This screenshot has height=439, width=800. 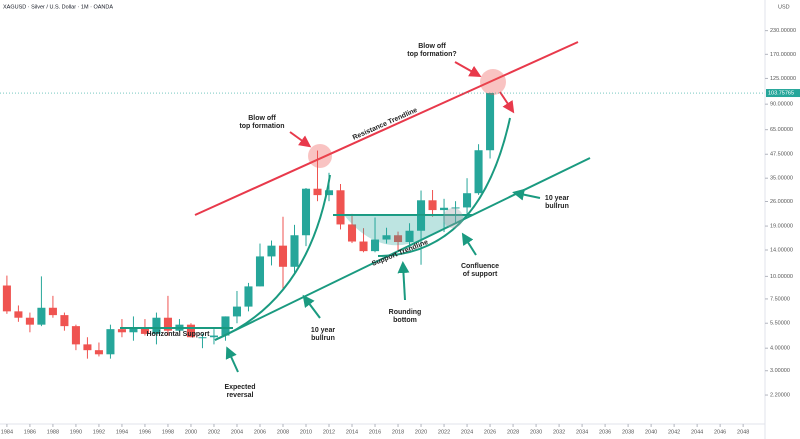 What do you see at coordinates (352, 432) in the screenshot?
I see `x-tick-label: 2014` at bounding box center [352, 432].